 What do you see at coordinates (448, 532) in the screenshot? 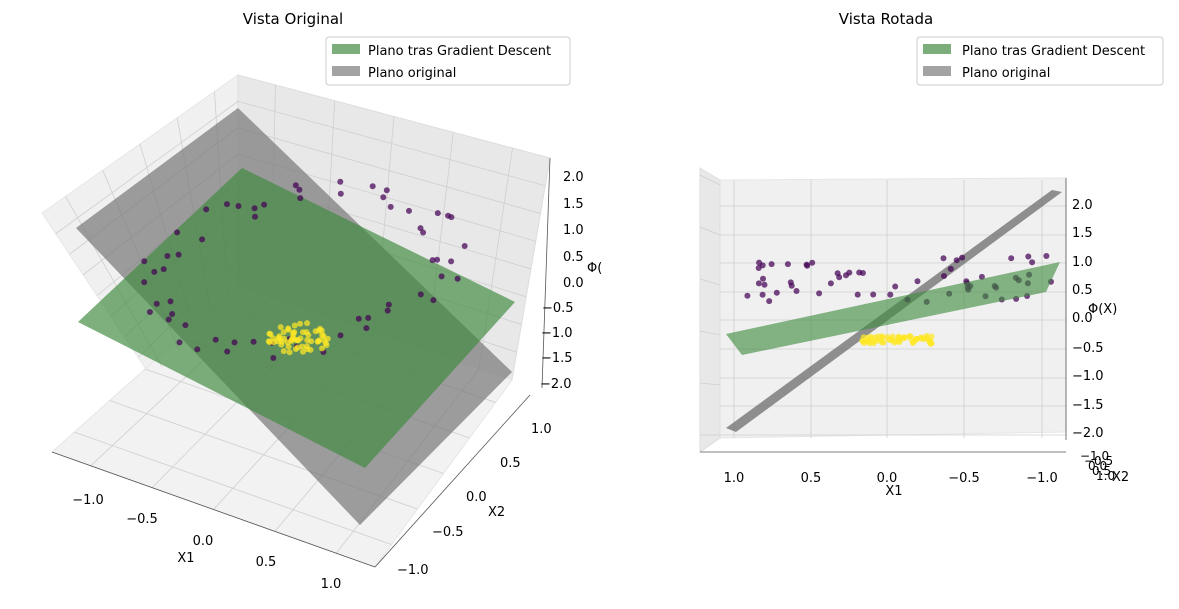
I see `y-tick: −0.5` at bounding box center [448, 532].